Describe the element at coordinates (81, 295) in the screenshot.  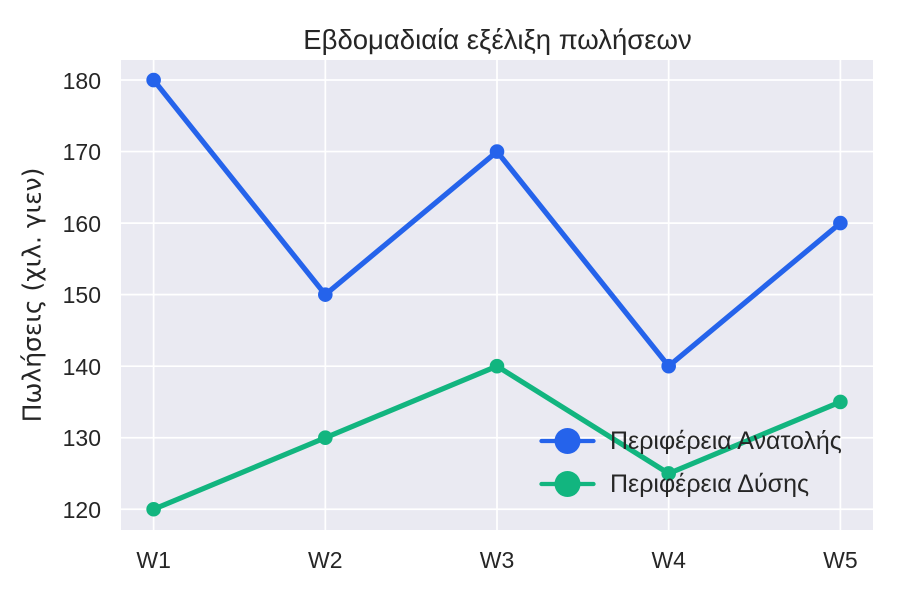
I see `y-tick-label: 150` at that location.